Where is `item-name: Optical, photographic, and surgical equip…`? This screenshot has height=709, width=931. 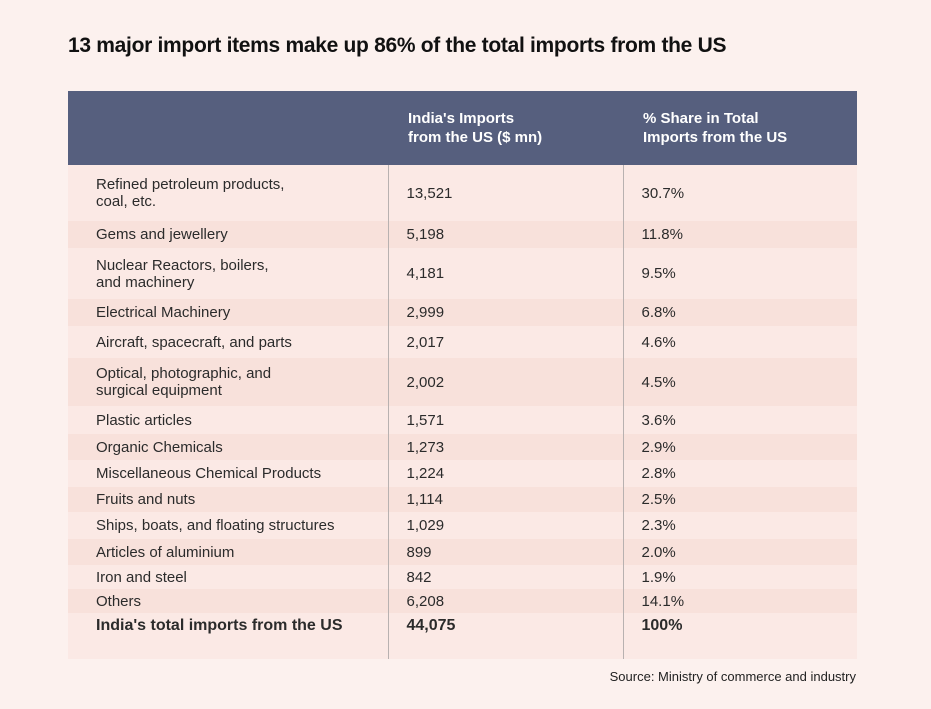
item-name: Optical, photographic, and surgical equip… is located at coordinates (228, 382).